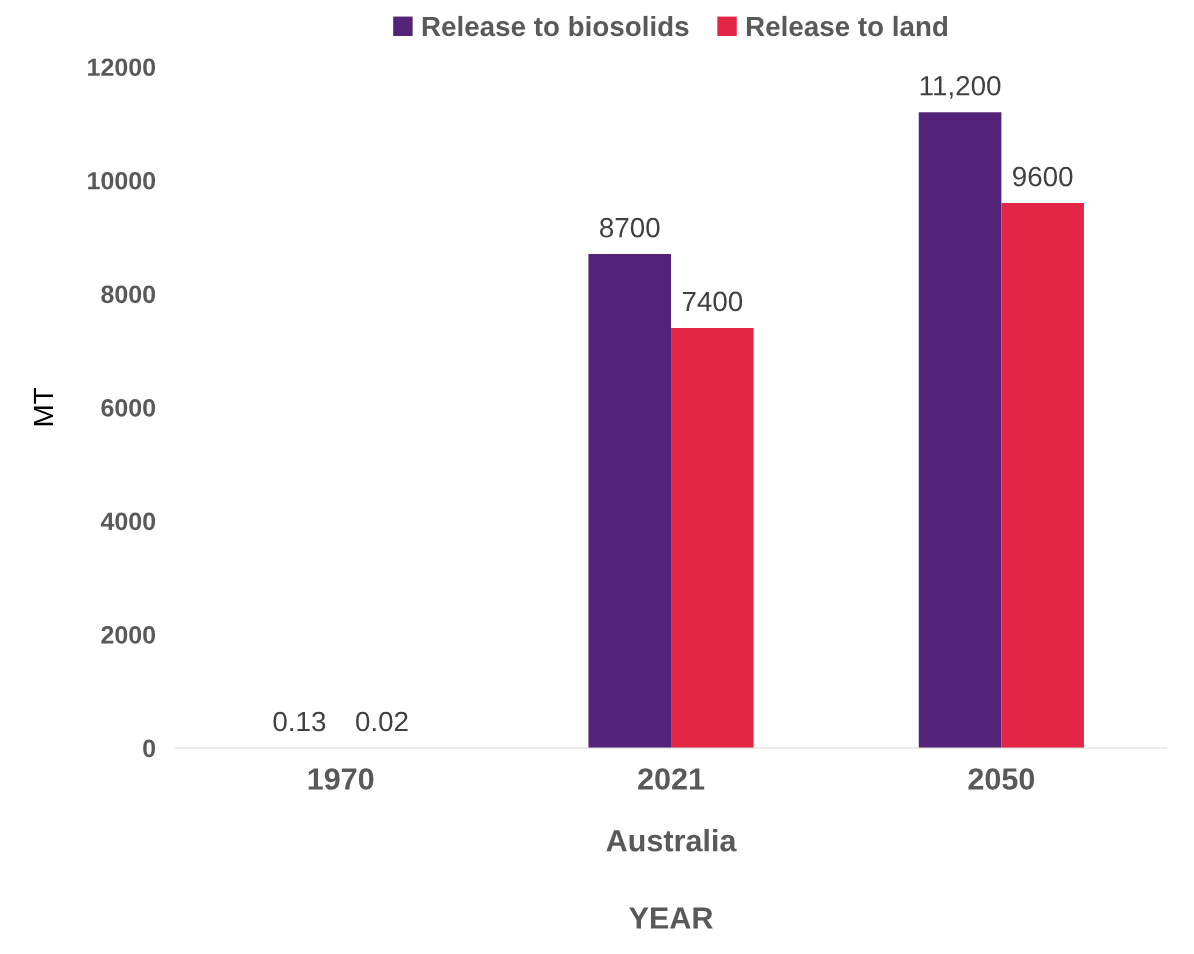 The height and width of the screenshot is (954, 1194). What do you see at coordinates (555, 26) in the screenshot?
I see `legend-label: Release to biosolids` at bounding box center [555, 26].